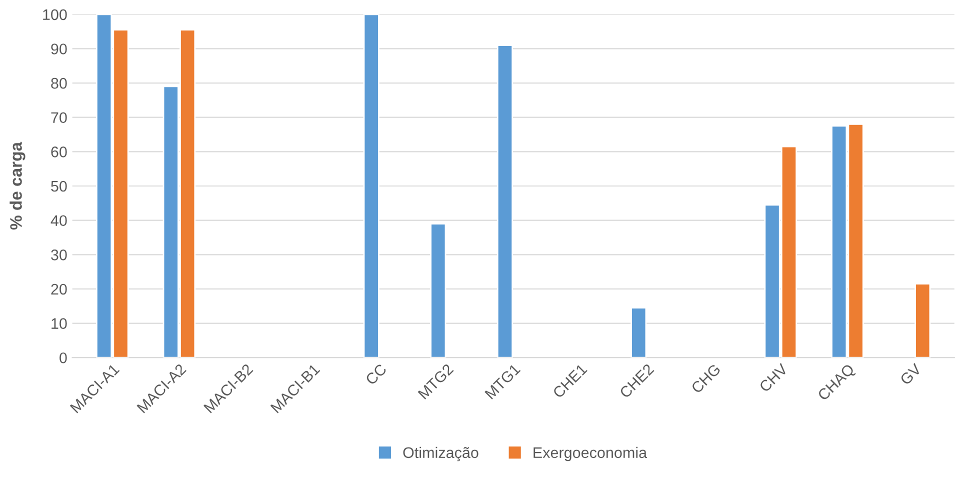 Image resolution: width=964 pixels, height=480 pixels. What do you see at coordinates (59, 289) in the screenshot?
I see `y-tick-label: 20` at bounding box center [59, 289].